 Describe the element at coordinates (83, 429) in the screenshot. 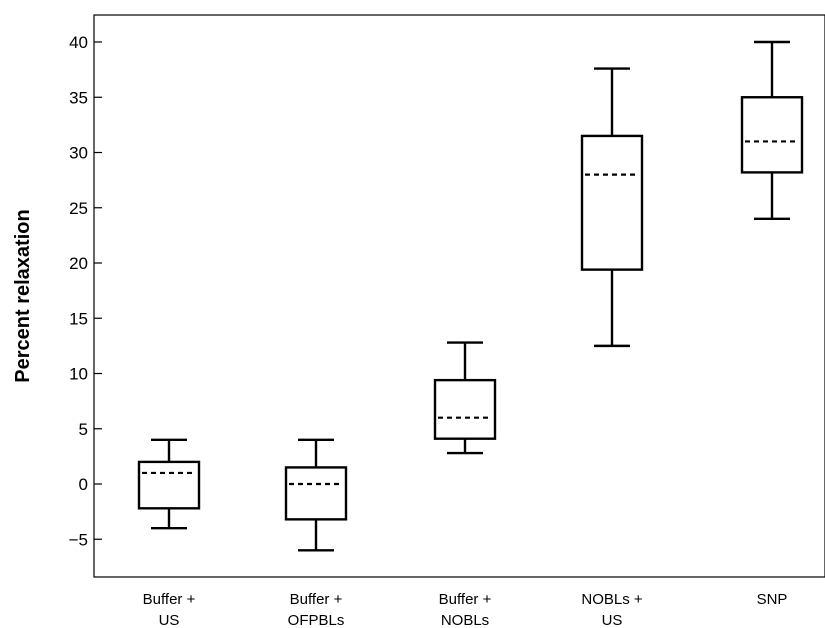

I see `y-tick-label: 5` at that location.